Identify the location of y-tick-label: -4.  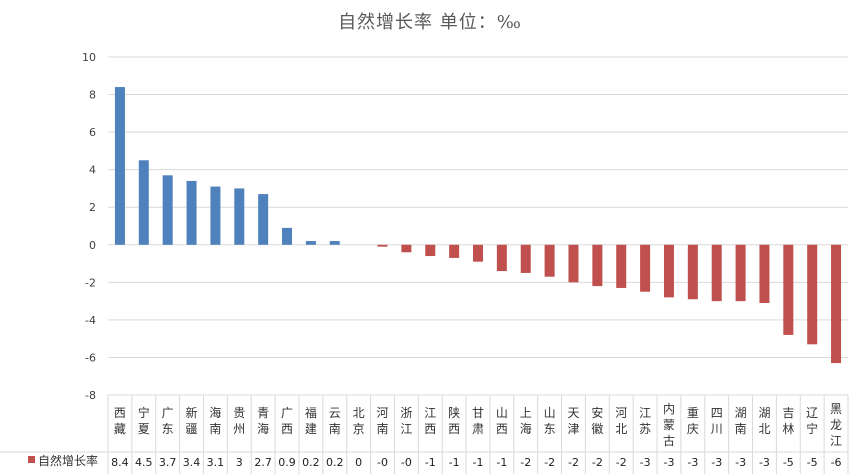
(90, 320).